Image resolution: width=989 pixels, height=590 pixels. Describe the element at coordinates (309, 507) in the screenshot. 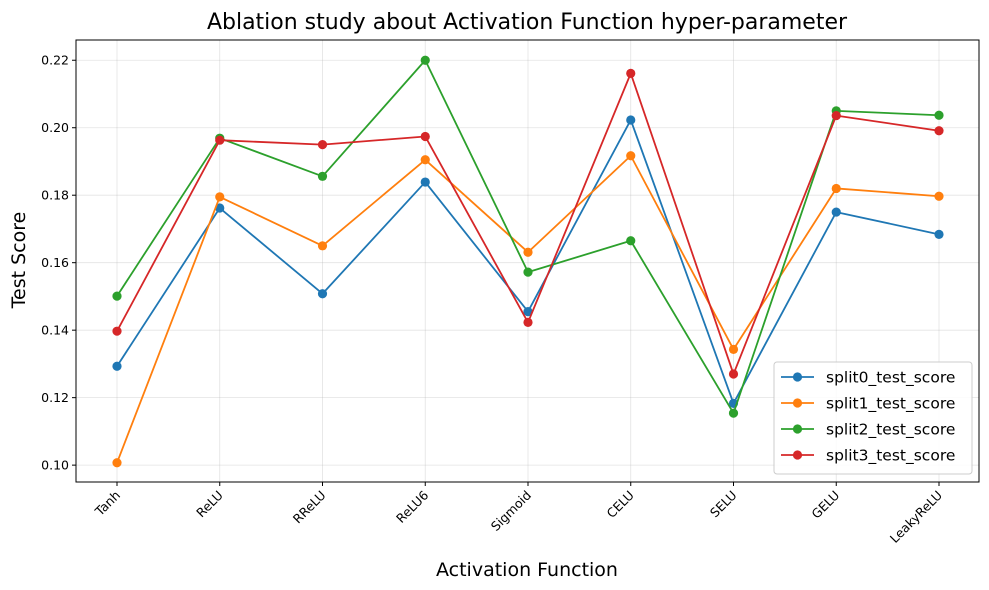

I see `x-tick-label: RReLU` at that location.